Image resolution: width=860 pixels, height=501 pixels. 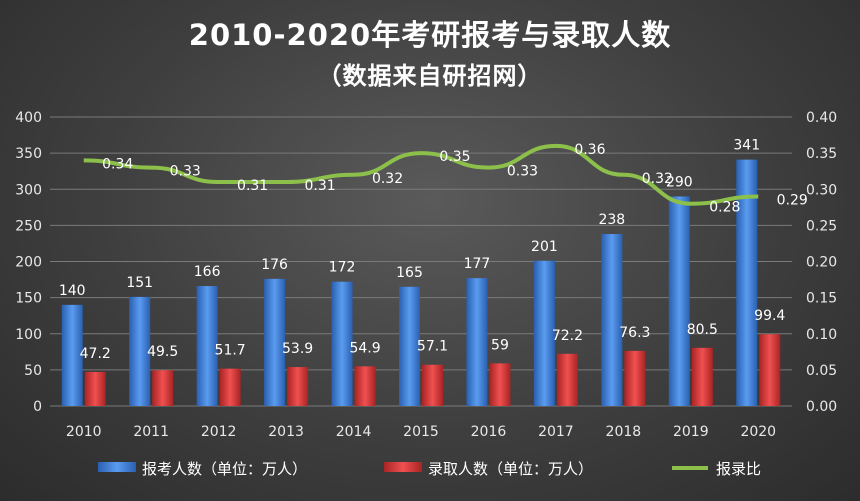 What do you see at coordinates (769, 316) in the screenshot?
I see `data-label-admitted: 99.4` at bounding box center [769, 316].